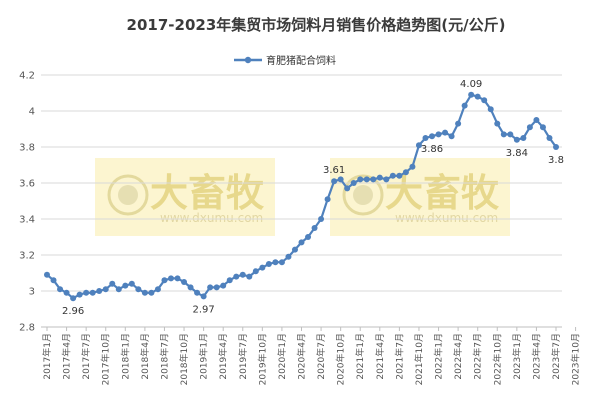 This screenshot has height=402, width=598. I want to click on watermark-right-logo-ring, so click(363, 195).